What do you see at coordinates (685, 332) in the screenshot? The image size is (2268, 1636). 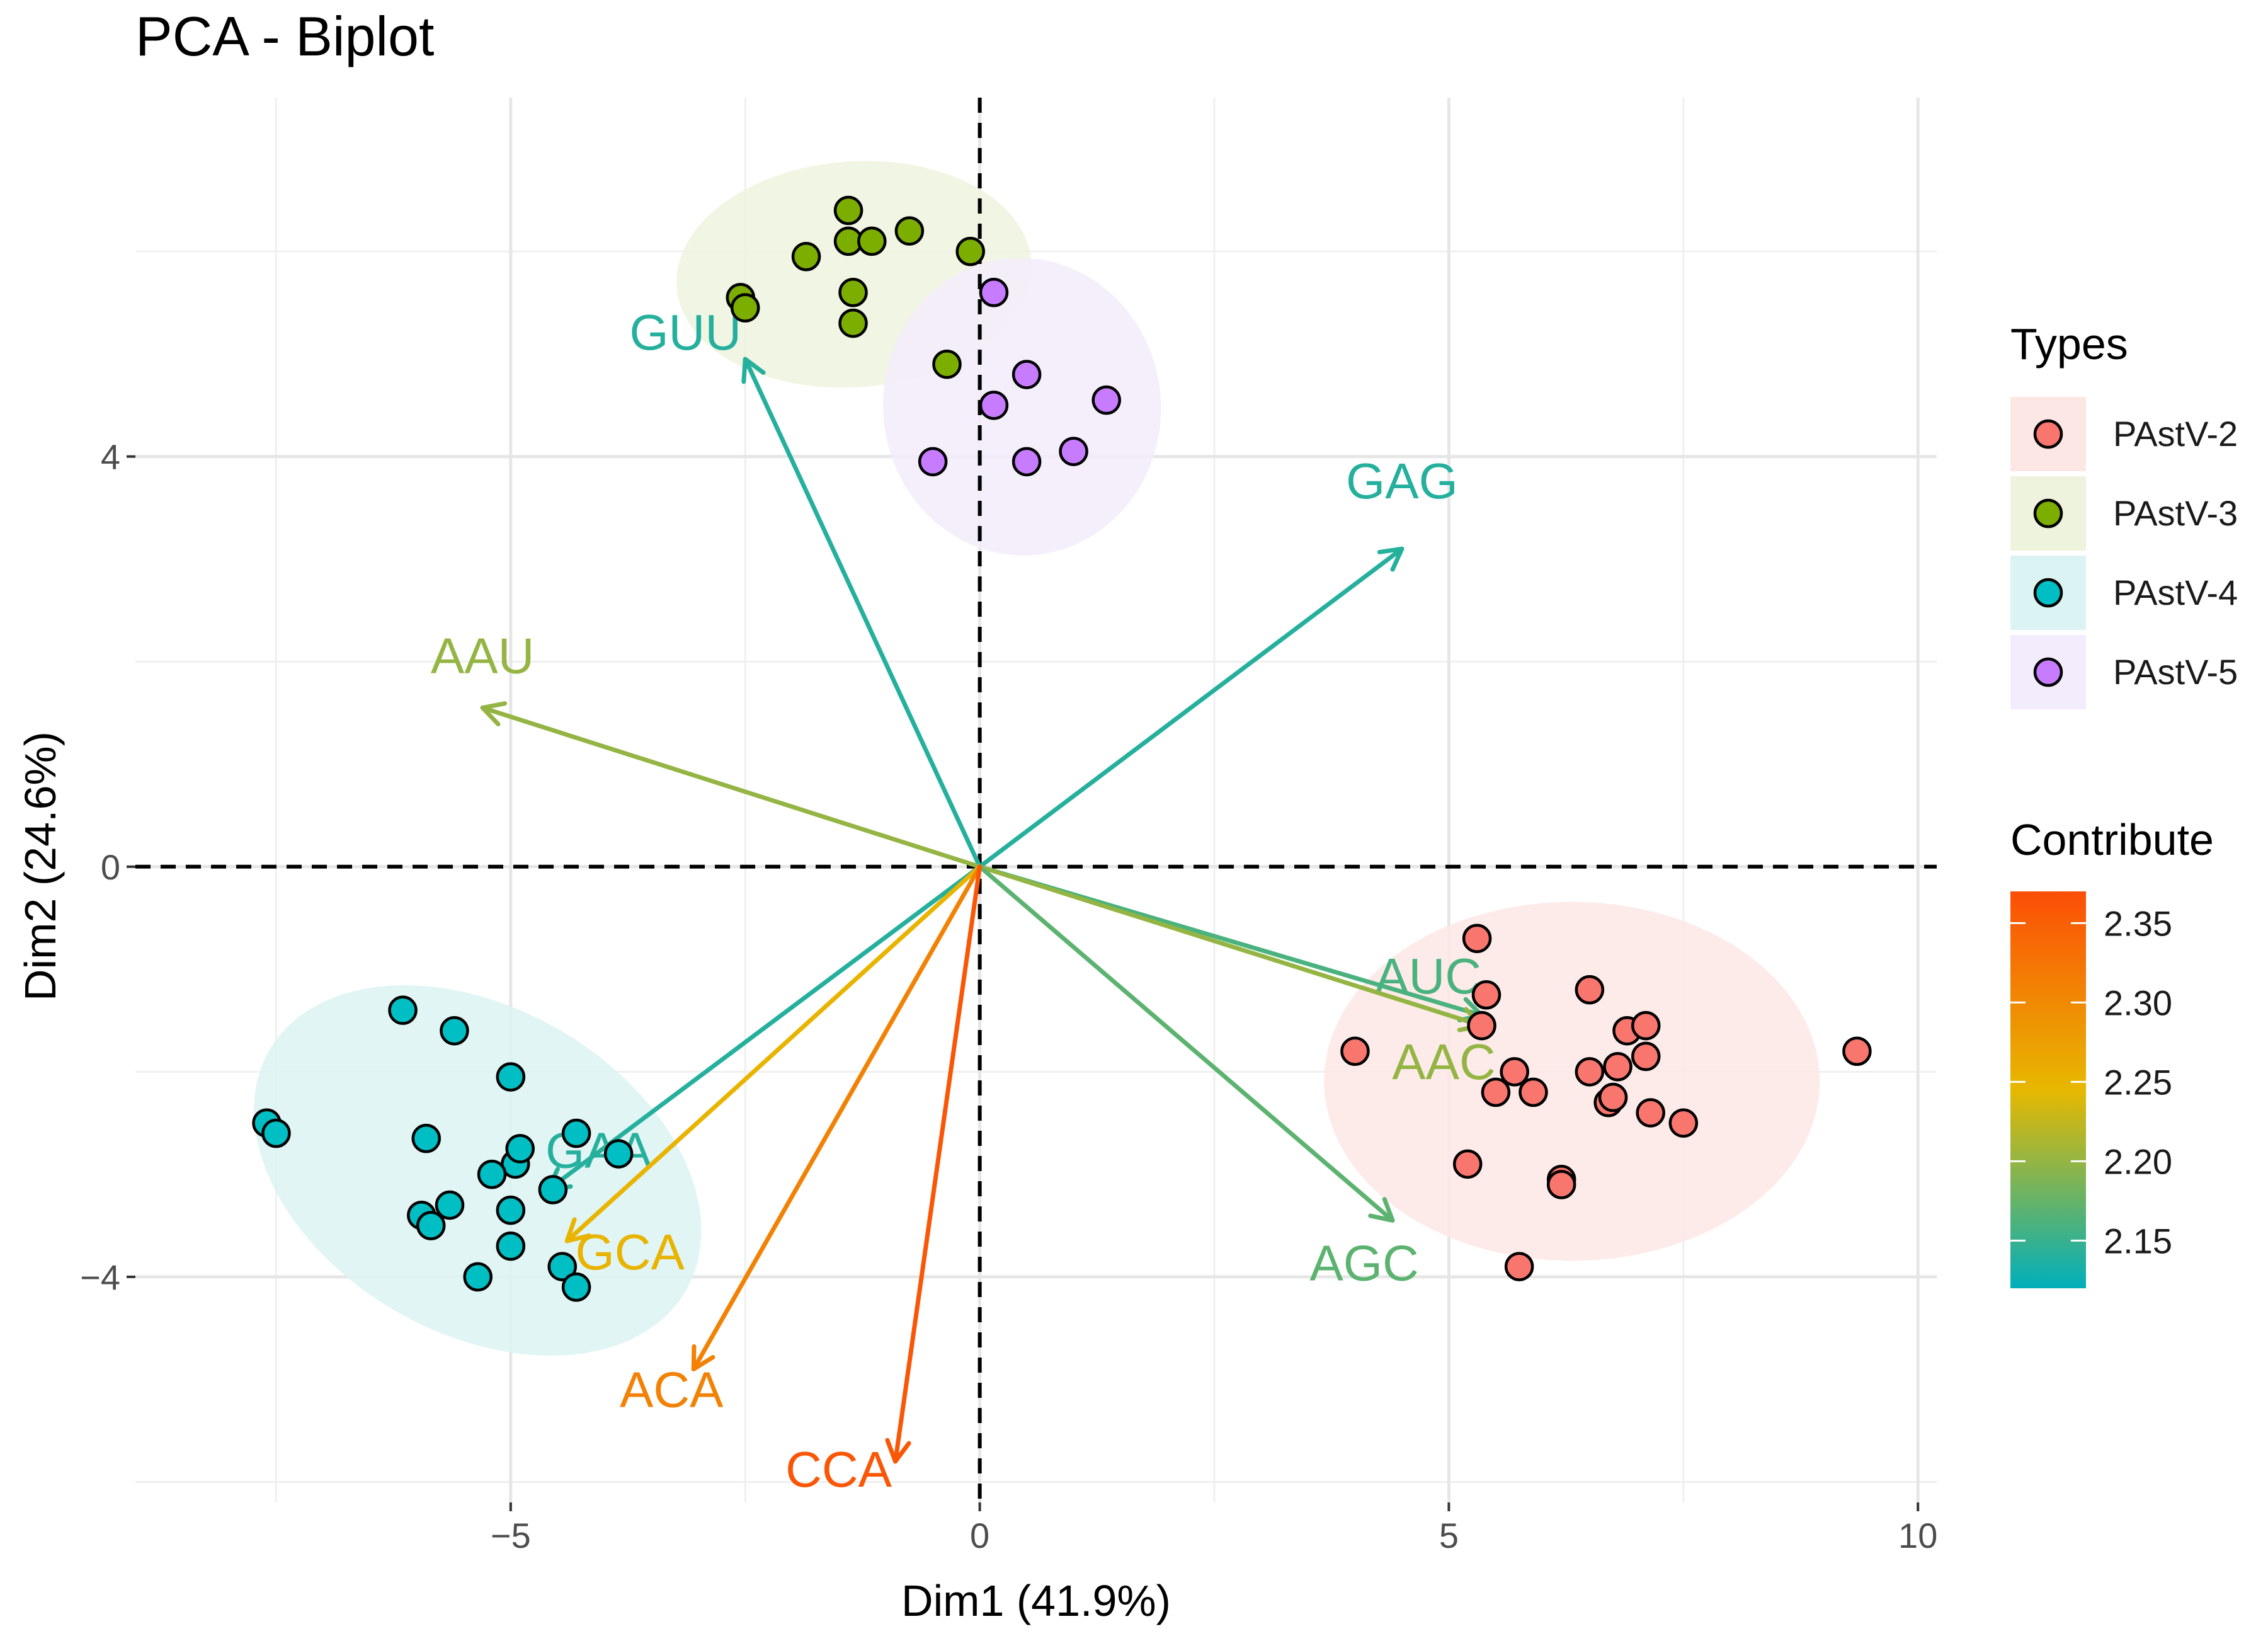 I see `variable-label-guu: GUU` at bounding box center [685, 332].